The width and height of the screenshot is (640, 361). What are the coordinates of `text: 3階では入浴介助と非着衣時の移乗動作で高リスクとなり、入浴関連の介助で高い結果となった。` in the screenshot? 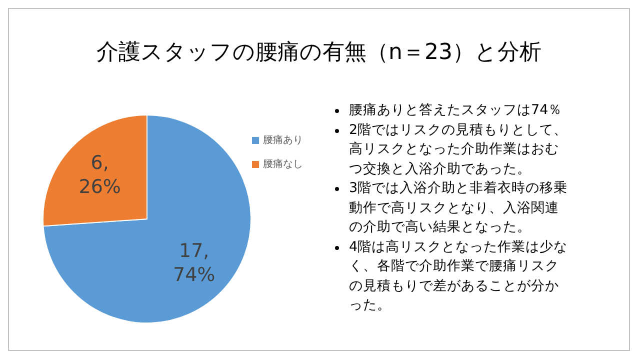 It's located at (459, 208).